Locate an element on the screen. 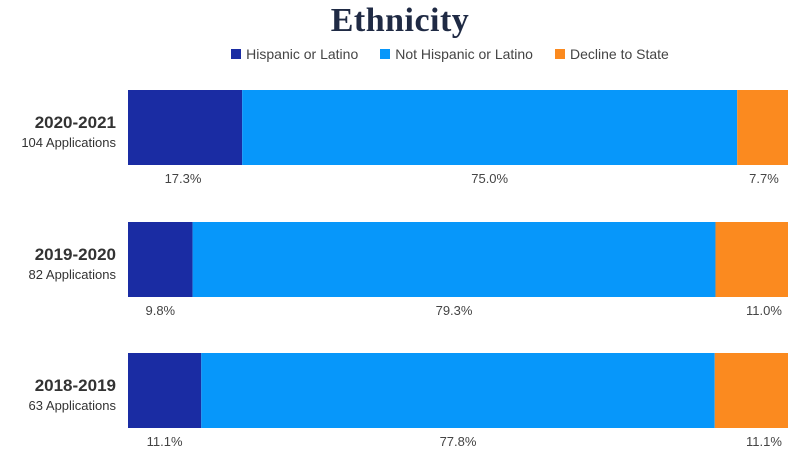 The image size is (800, 457). legend-label-not-hispanic: Not Hispanic or Latino is located at coordinates (464, 54).